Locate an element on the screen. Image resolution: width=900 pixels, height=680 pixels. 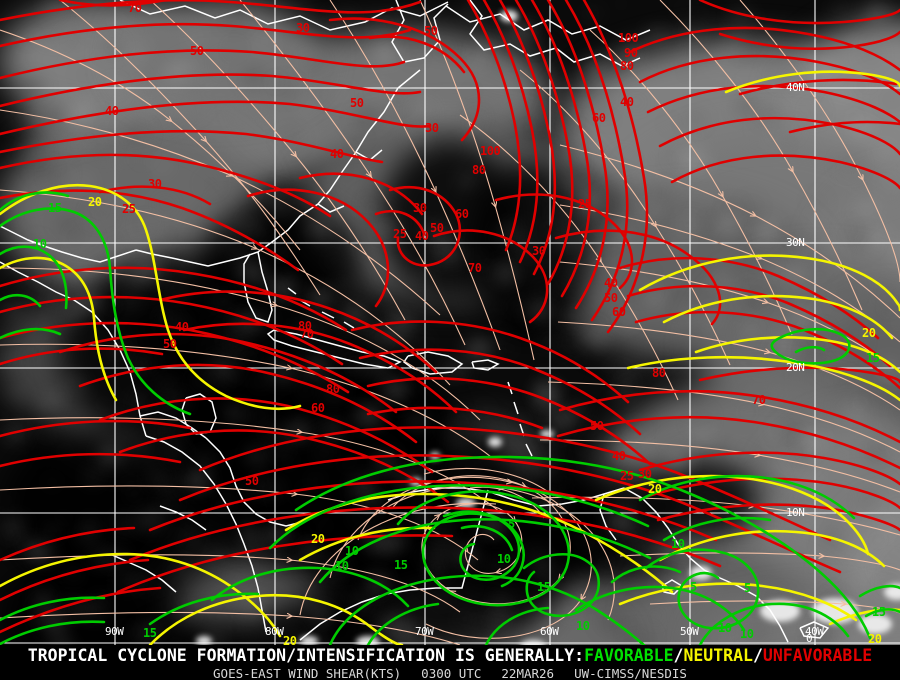
product-credit: UW-CIMSS/NESDIS is located at coordinates (630, 673).